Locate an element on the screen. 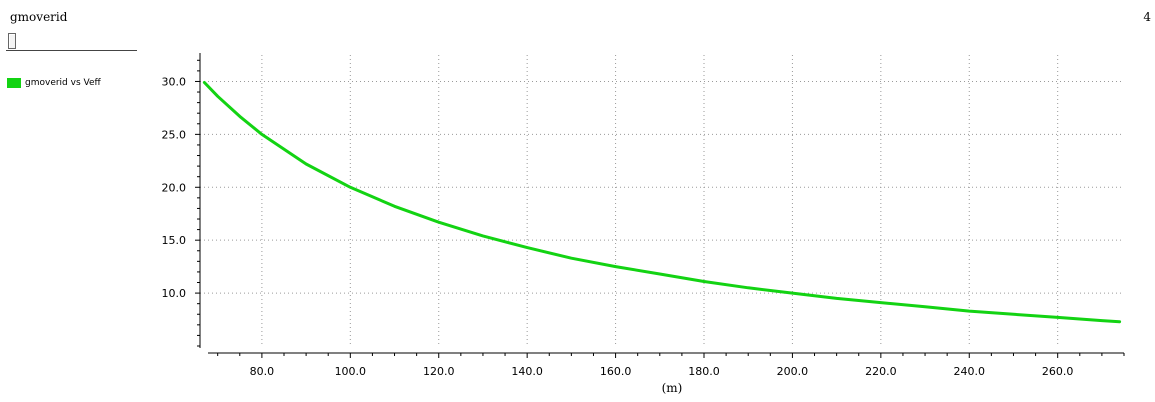 The width and height of the screenshot is (1155, 402). x-tick-label: 260.0 is located at coordinates (1058, 371).